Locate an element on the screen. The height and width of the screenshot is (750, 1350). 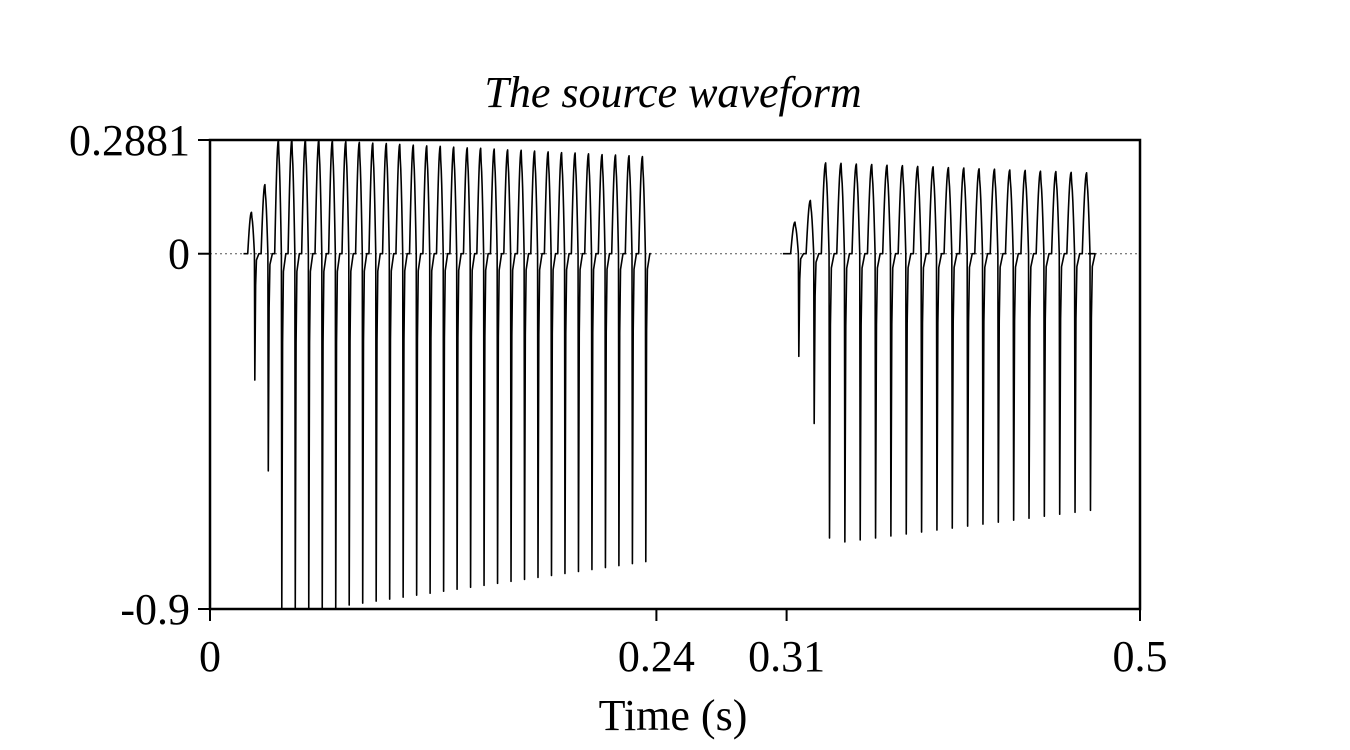
x-tick-label: 0 is located at coordinates (210, 656).